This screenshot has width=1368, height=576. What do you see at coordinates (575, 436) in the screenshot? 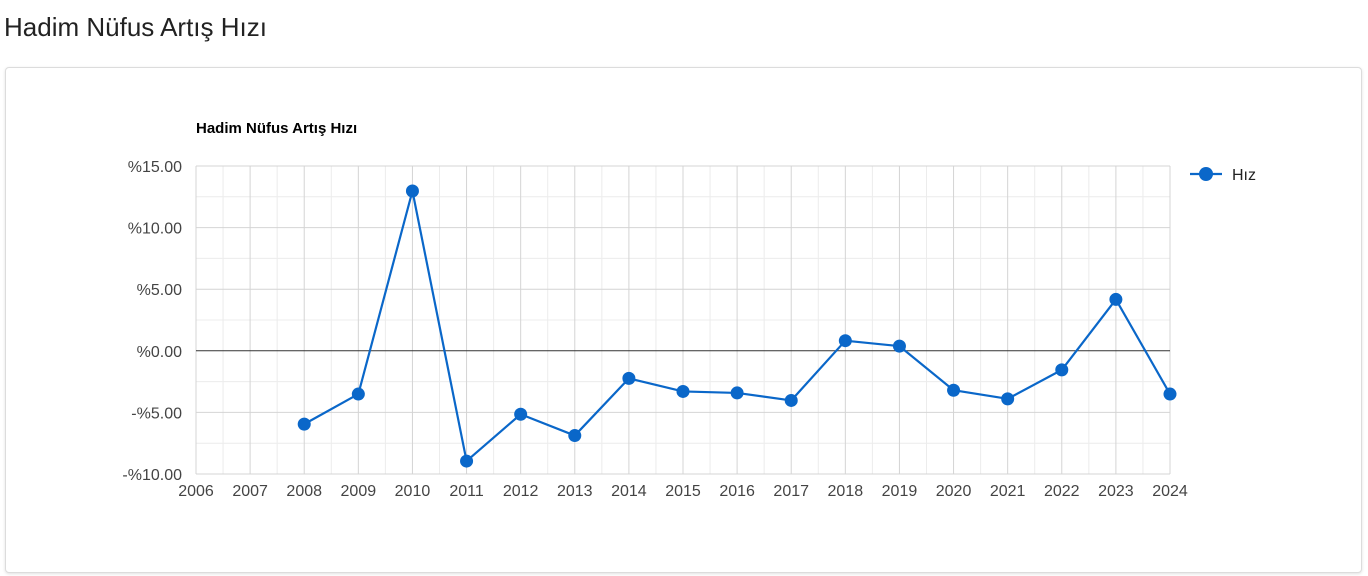
I see `data-point: 2013: -6.88` at bounding box center [575, 436].